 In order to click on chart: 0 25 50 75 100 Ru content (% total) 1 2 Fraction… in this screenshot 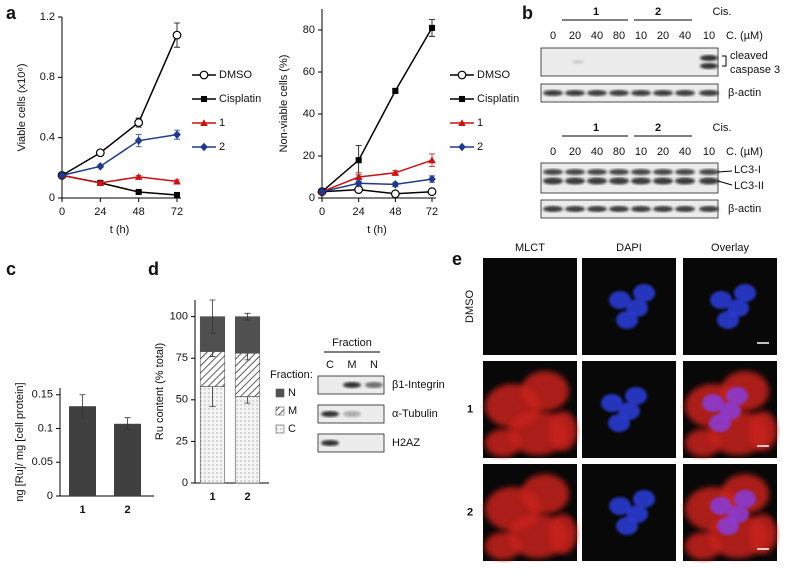, I will do `click(233, 401)`.